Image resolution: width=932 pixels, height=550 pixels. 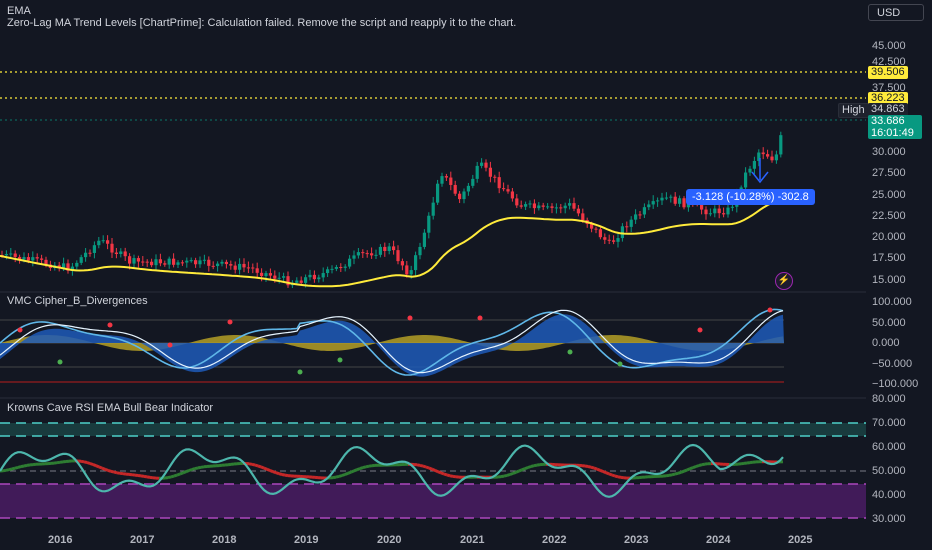 What do you see at coordinates (760, 177) in the screenshot?
I see `measure-arrow-head` at bounding box center [760, 177].